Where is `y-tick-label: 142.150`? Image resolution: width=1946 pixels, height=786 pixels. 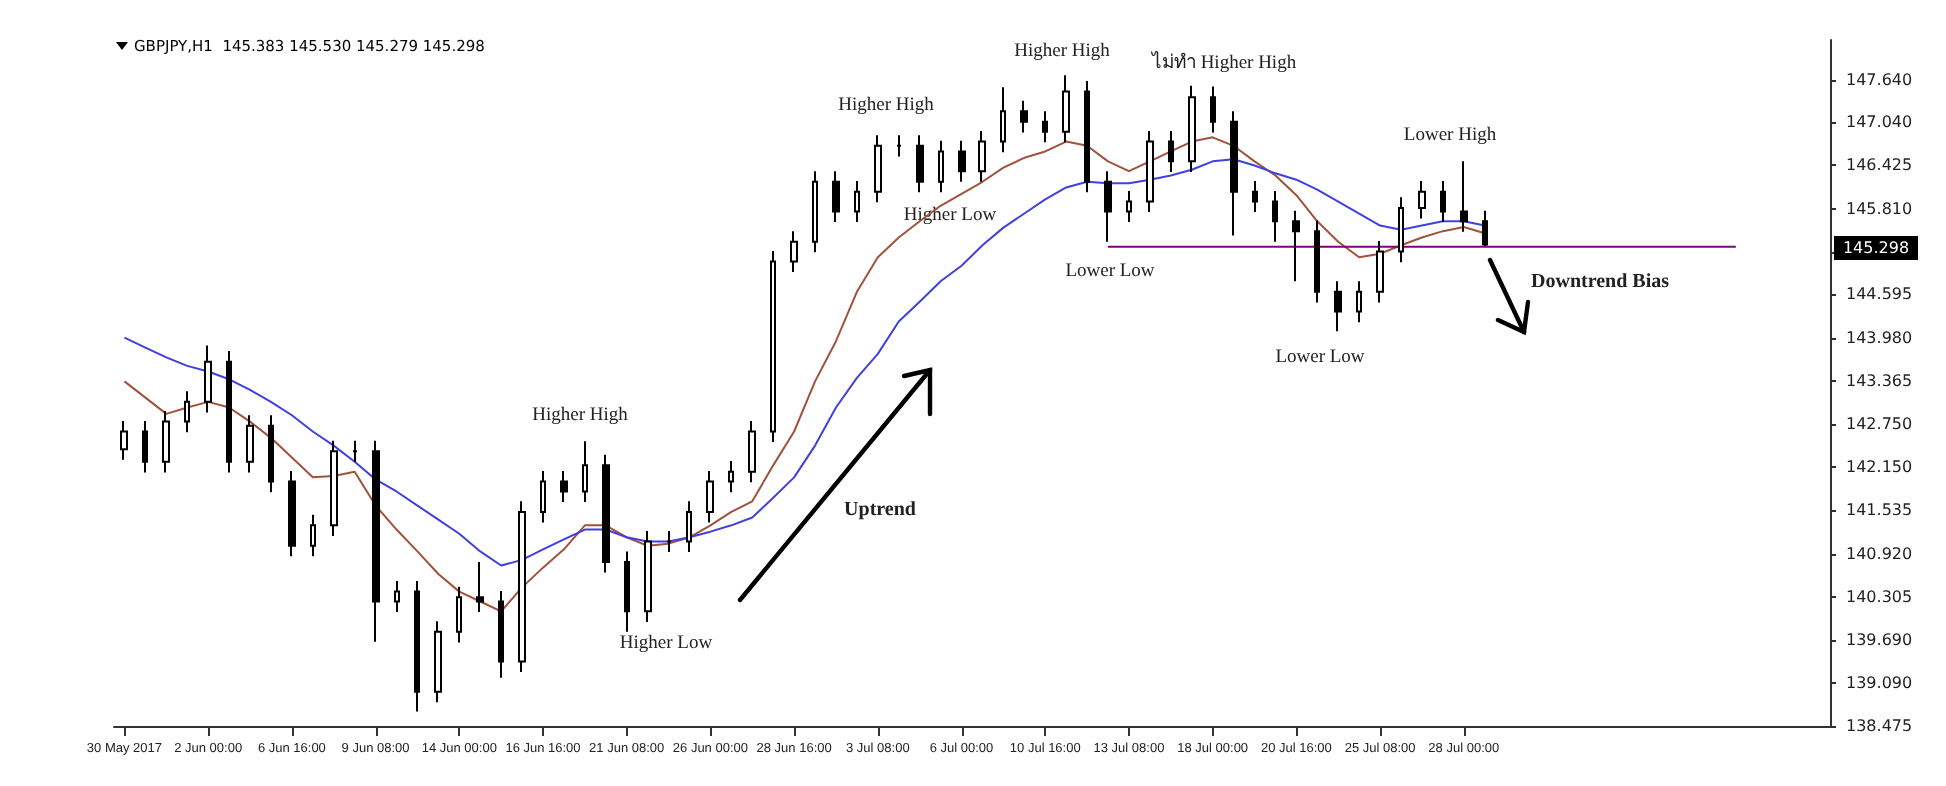 y-tick-label: 142.150 is located at coordinates (1879, 466).